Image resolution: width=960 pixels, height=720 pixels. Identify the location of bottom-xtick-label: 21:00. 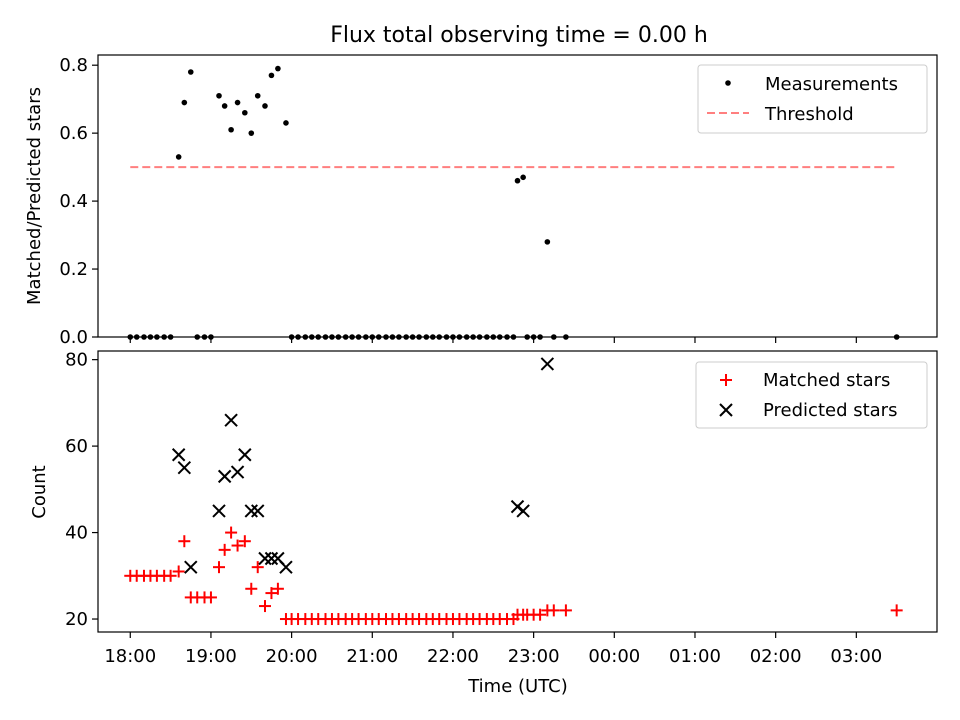
(372, 656).